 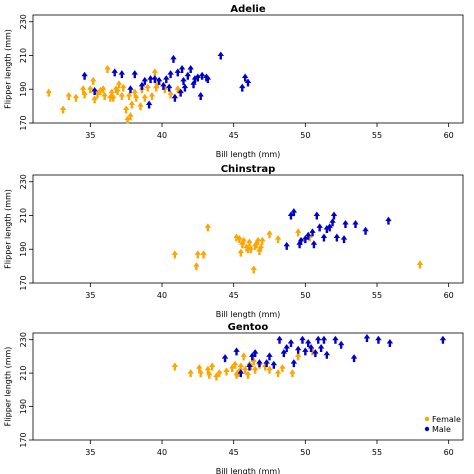 I want to click on x-tick-label: 50, so click(x=305, y=295).